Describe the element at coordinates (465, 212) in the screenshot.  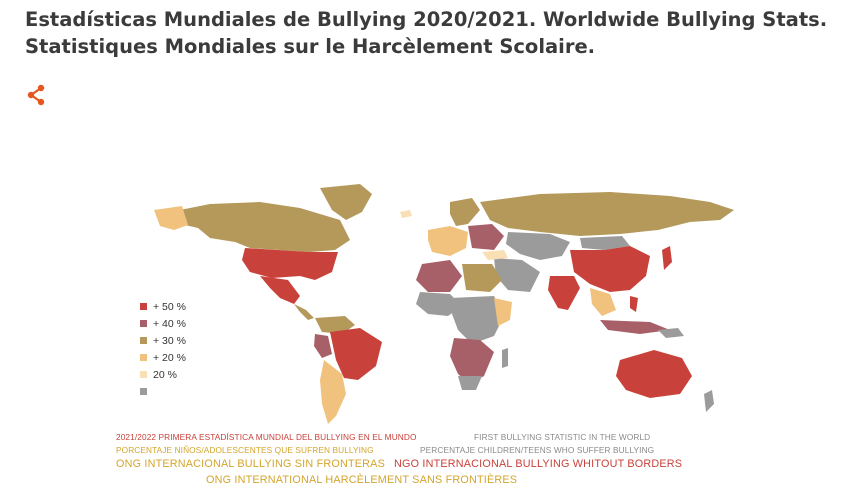
I see `region-scandinavia` at that location.